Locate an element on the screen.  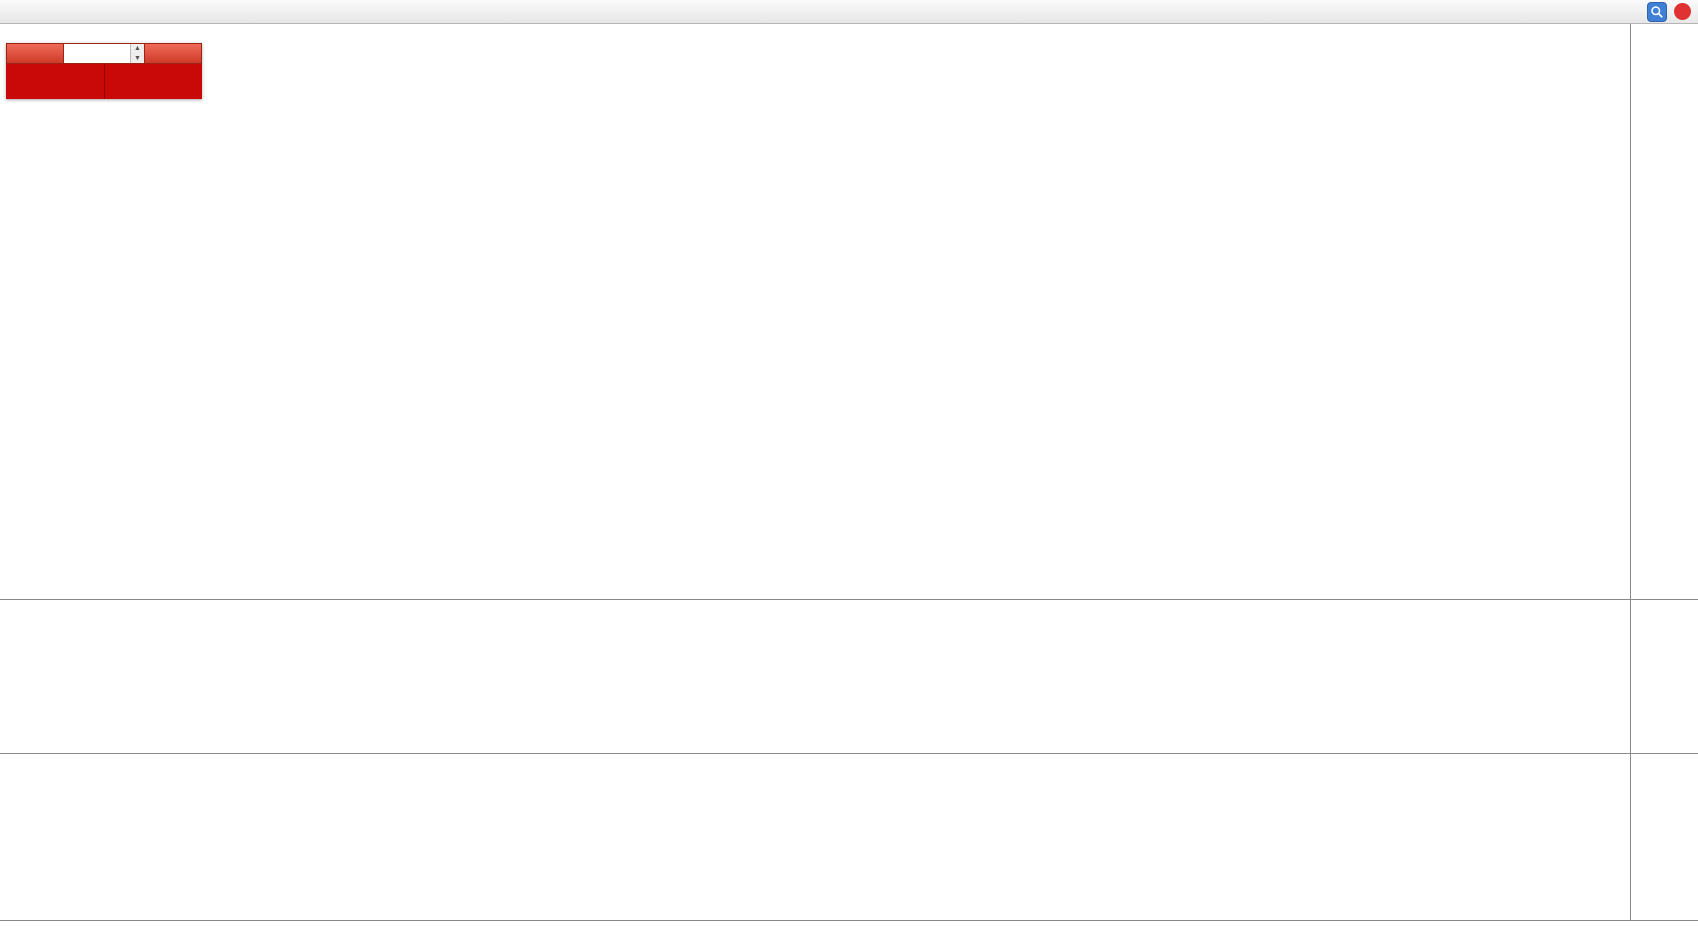
sell-price is located at coordinates (55, 81).